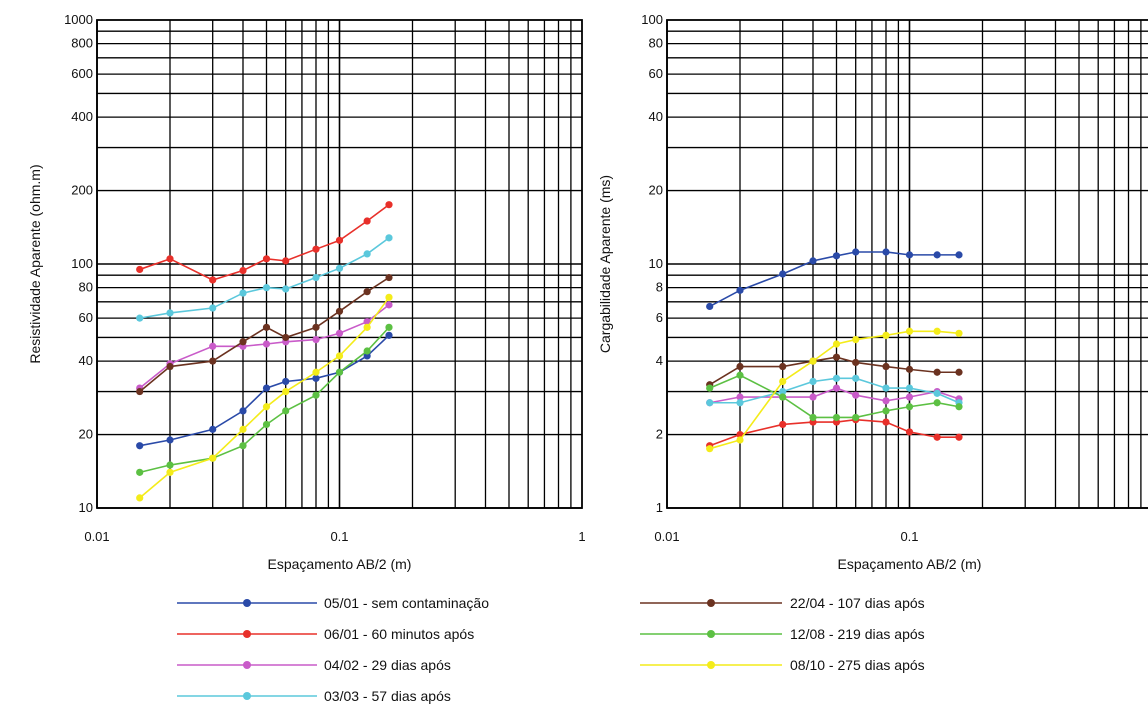  What do you see at coordinates (339, 536) in the screenshot?
I see `x-tick-label: 0.1` at bounding box center [339, 536].